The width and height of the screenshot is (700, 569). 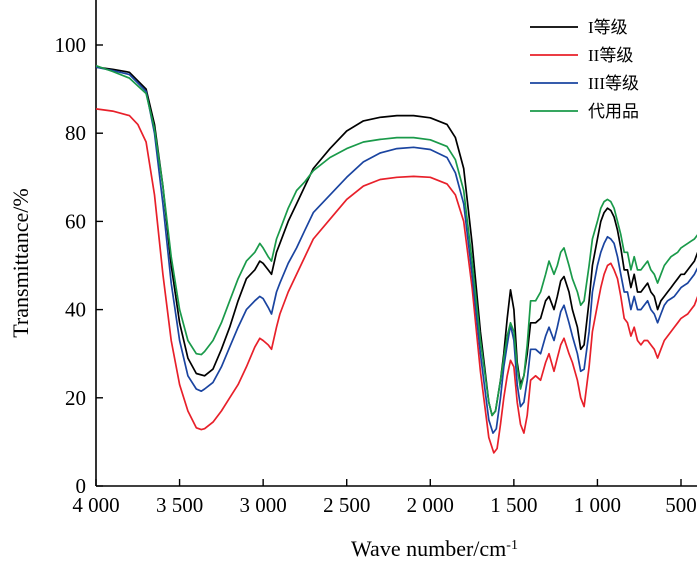 I want to click on x-tick-label: 2 000, so click(x=430, y=505).